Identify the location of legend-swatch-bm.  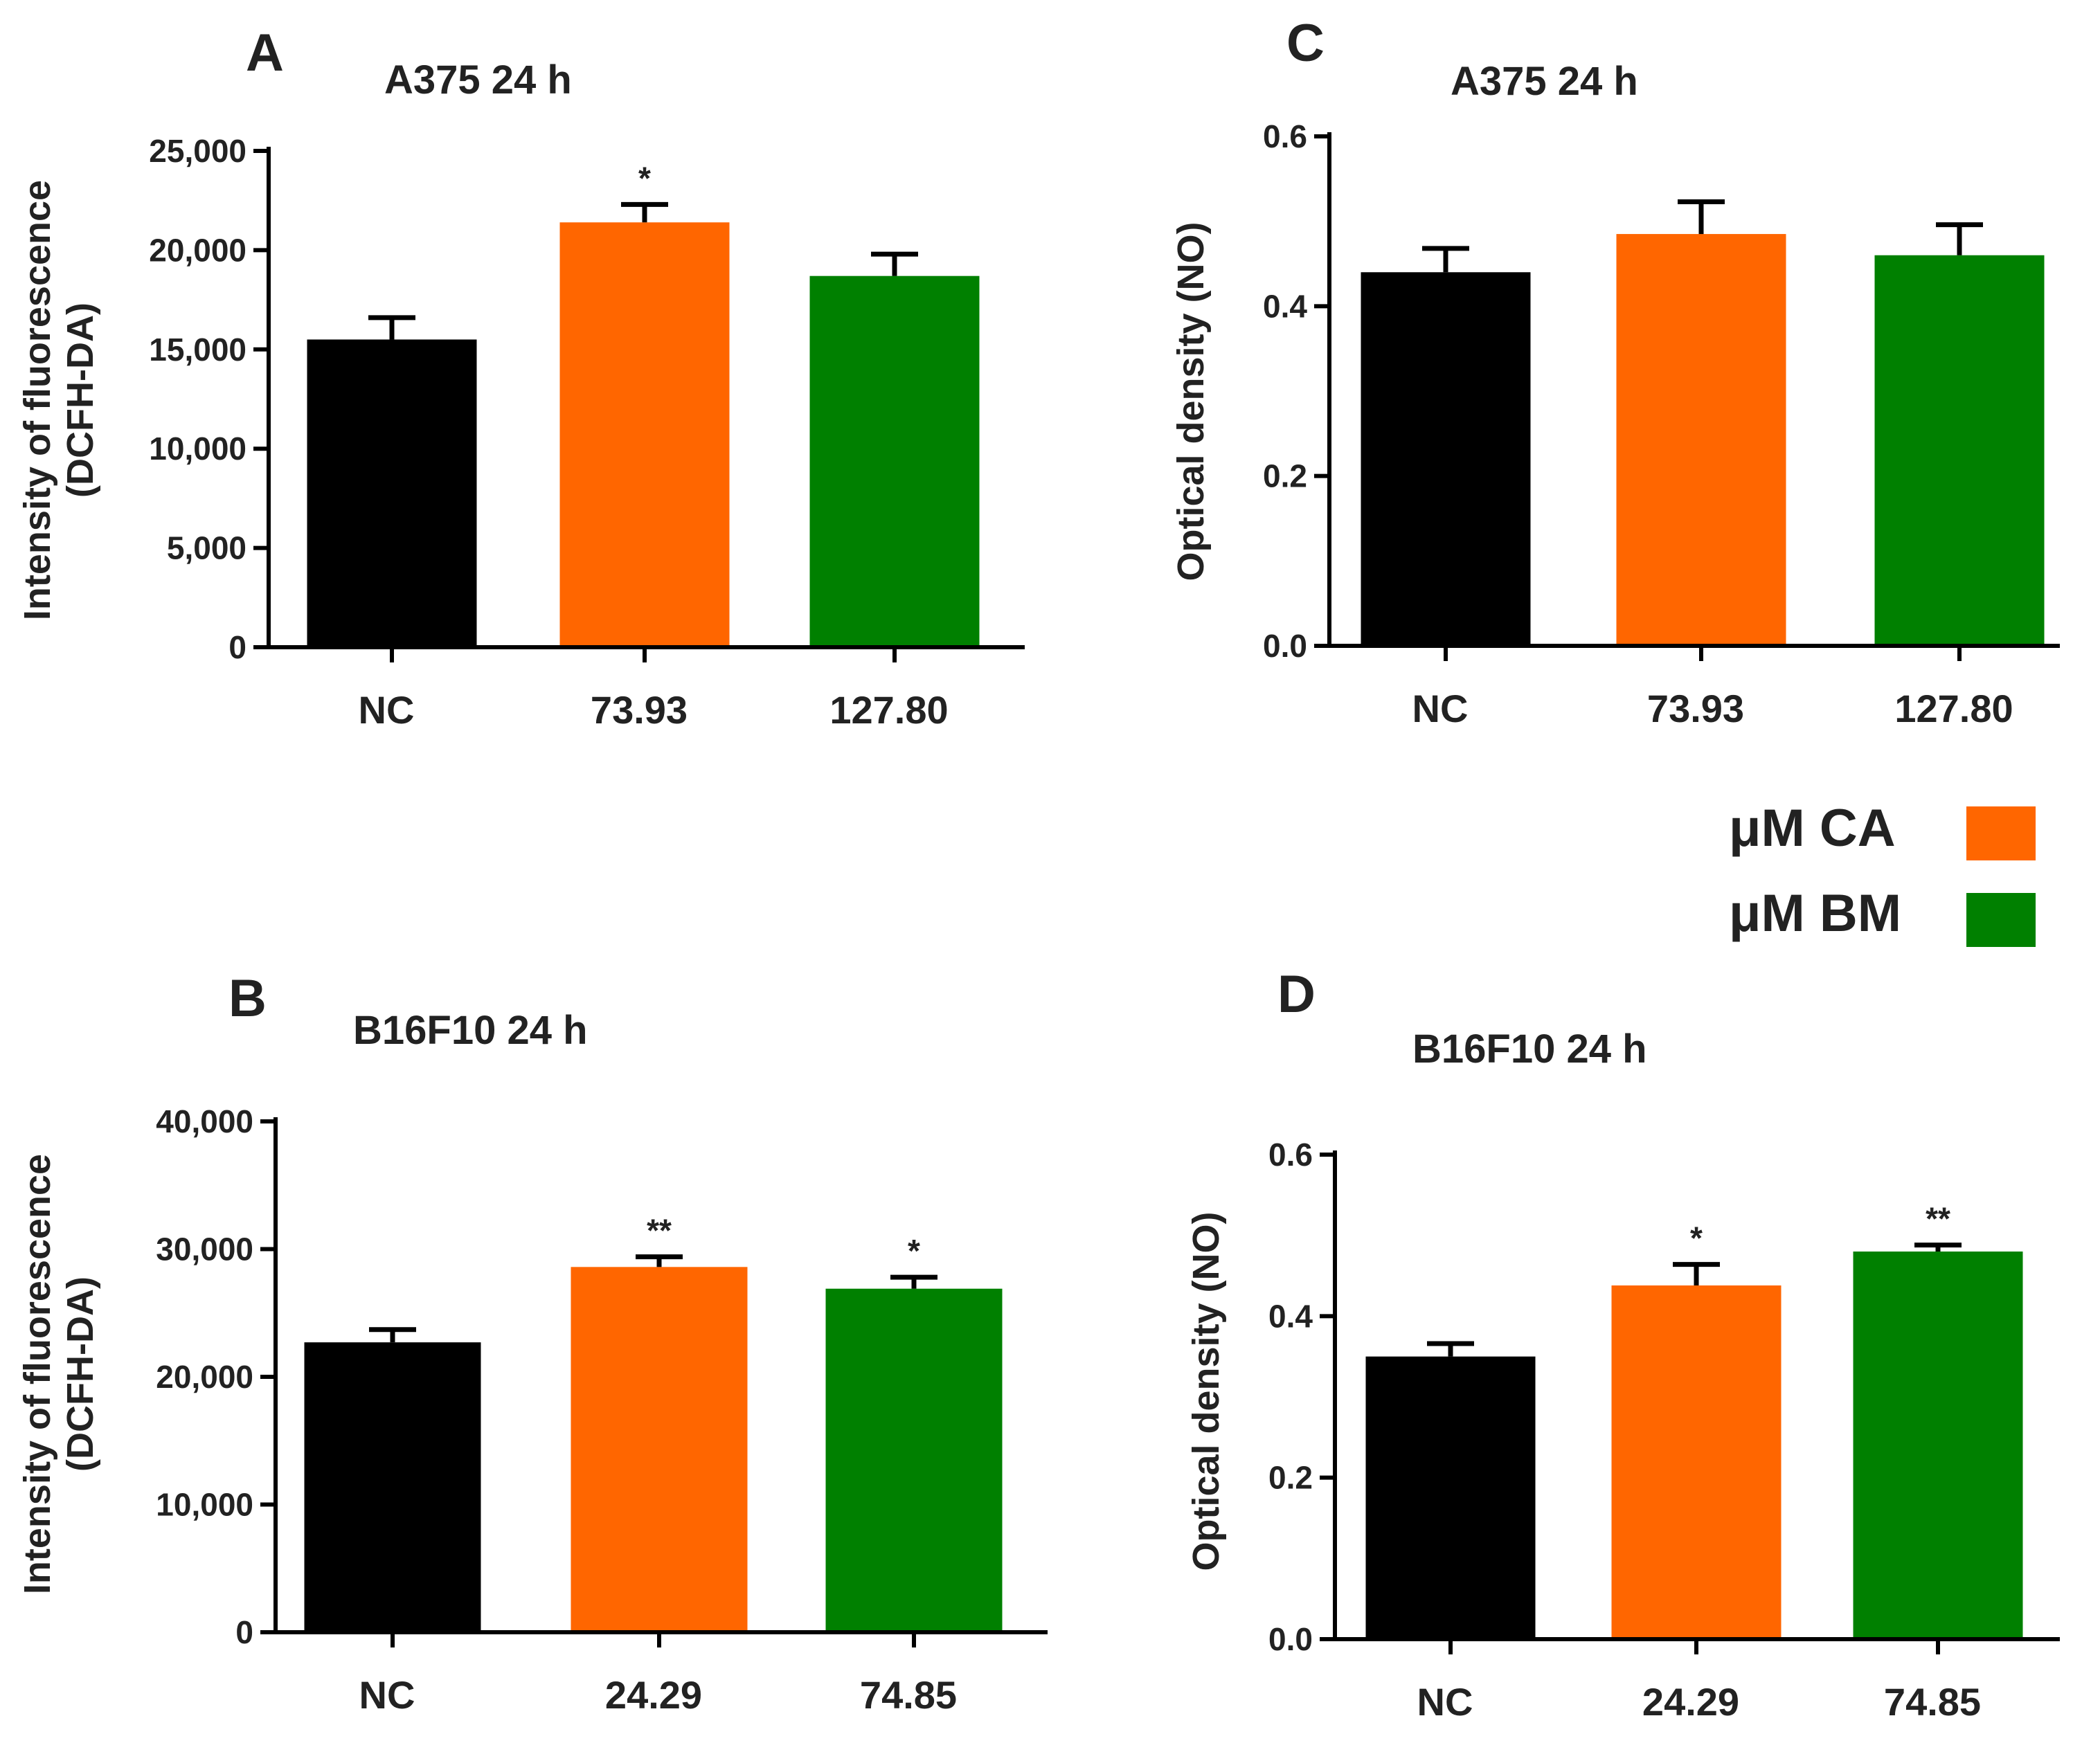
(2001, 920).